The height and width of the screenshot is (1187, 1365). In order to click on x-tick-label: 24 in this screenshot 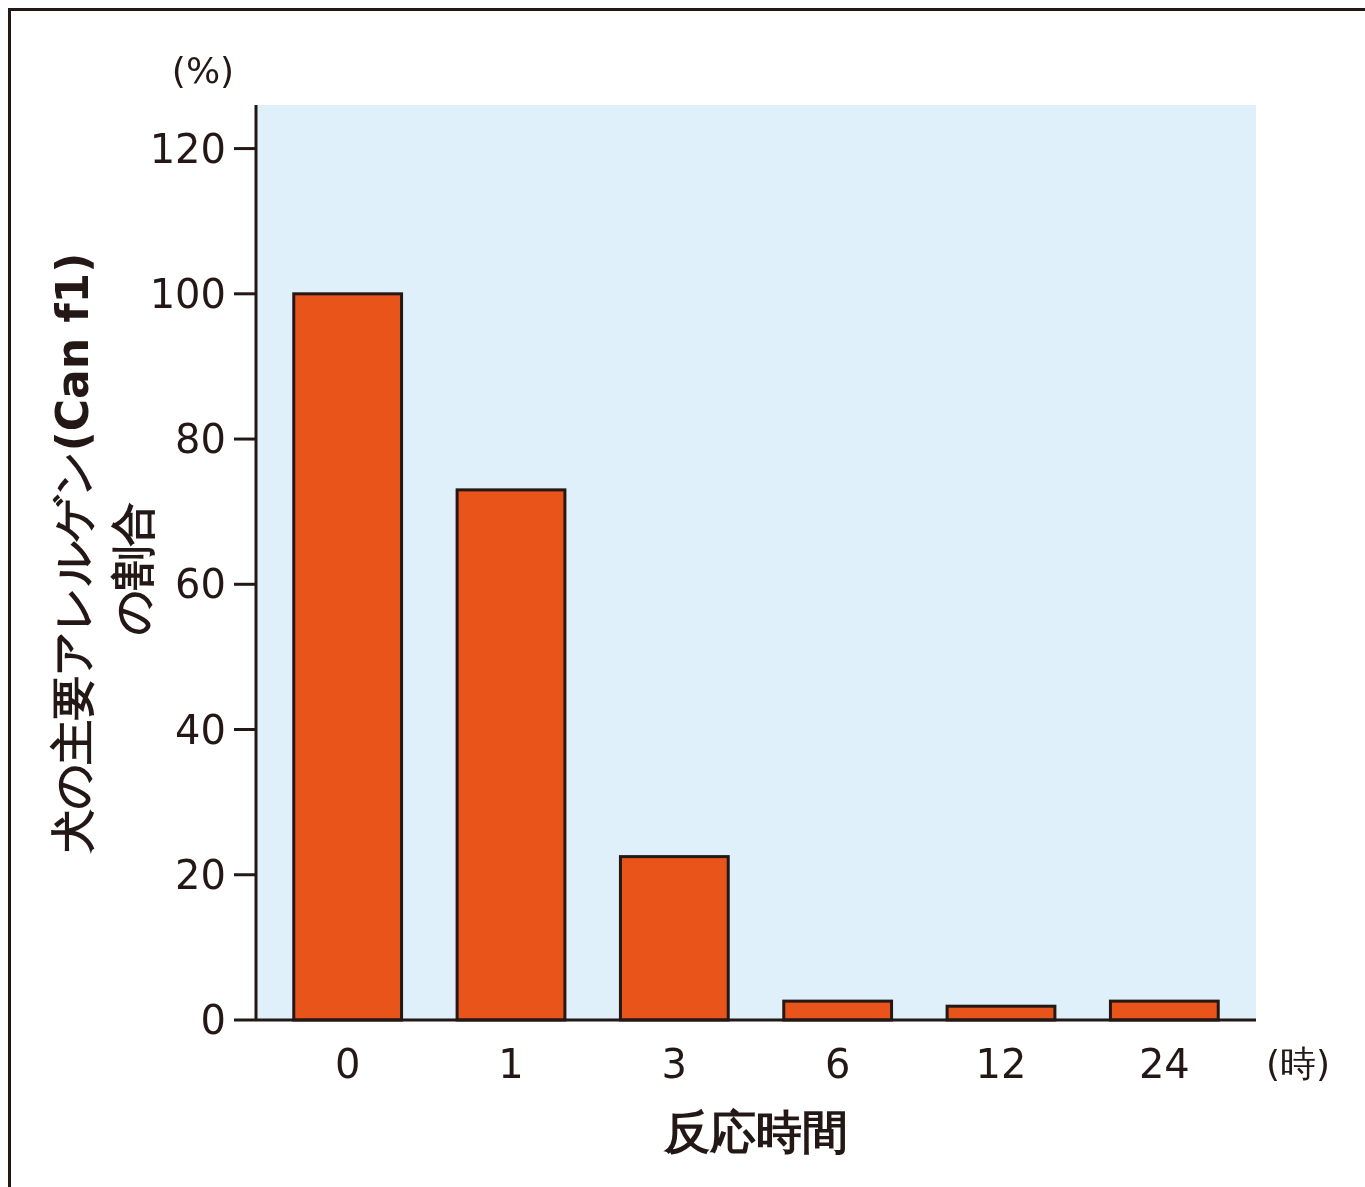, I will do `click(1164, 1064)`.